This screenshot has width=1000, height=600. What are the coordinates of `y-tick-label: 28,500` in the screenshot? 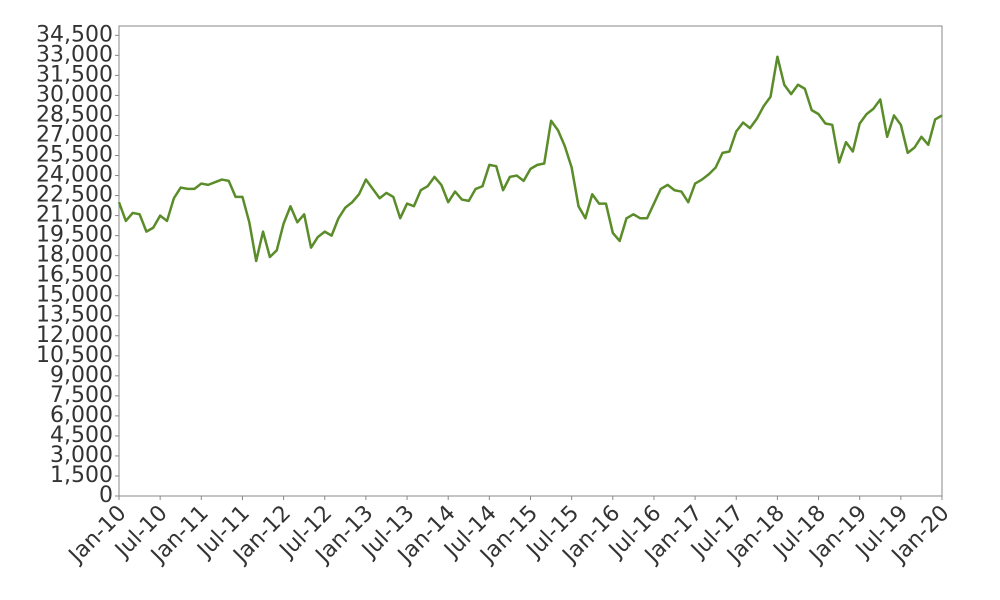 It's located at (74, 114).